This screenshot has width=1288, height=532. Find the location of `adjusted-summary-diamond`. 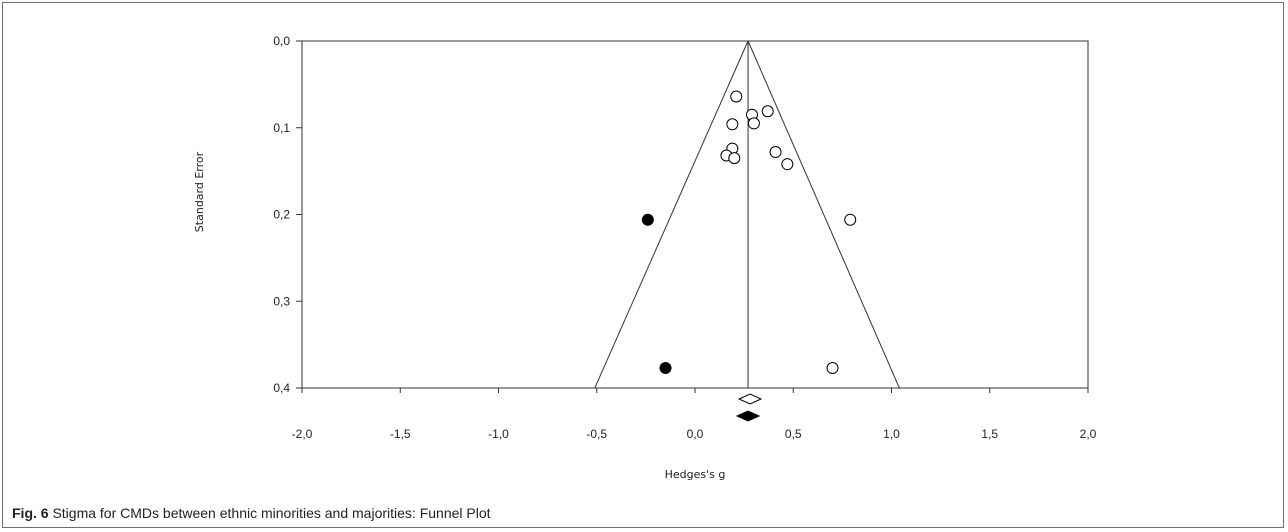

adjusted-summary-diamond is located at coordinates (748, 416).